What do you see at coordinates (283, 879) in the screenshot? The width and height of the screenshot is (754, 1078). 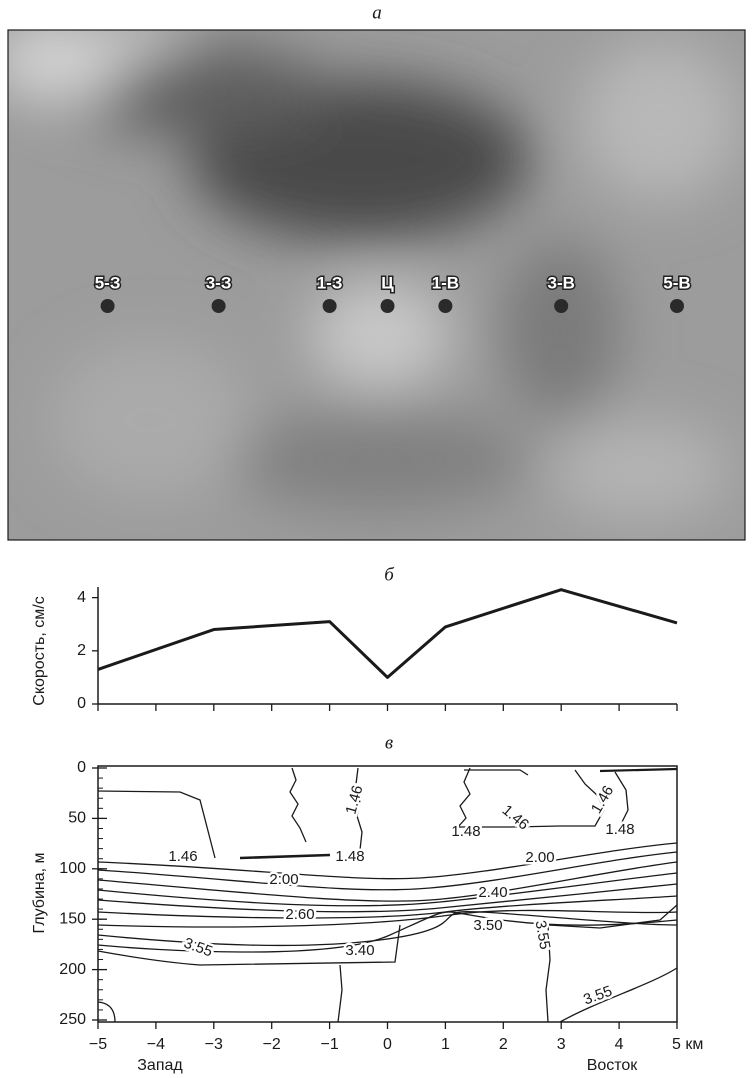 I see `contour-label: 2:00` at bounding box center [283, 879].